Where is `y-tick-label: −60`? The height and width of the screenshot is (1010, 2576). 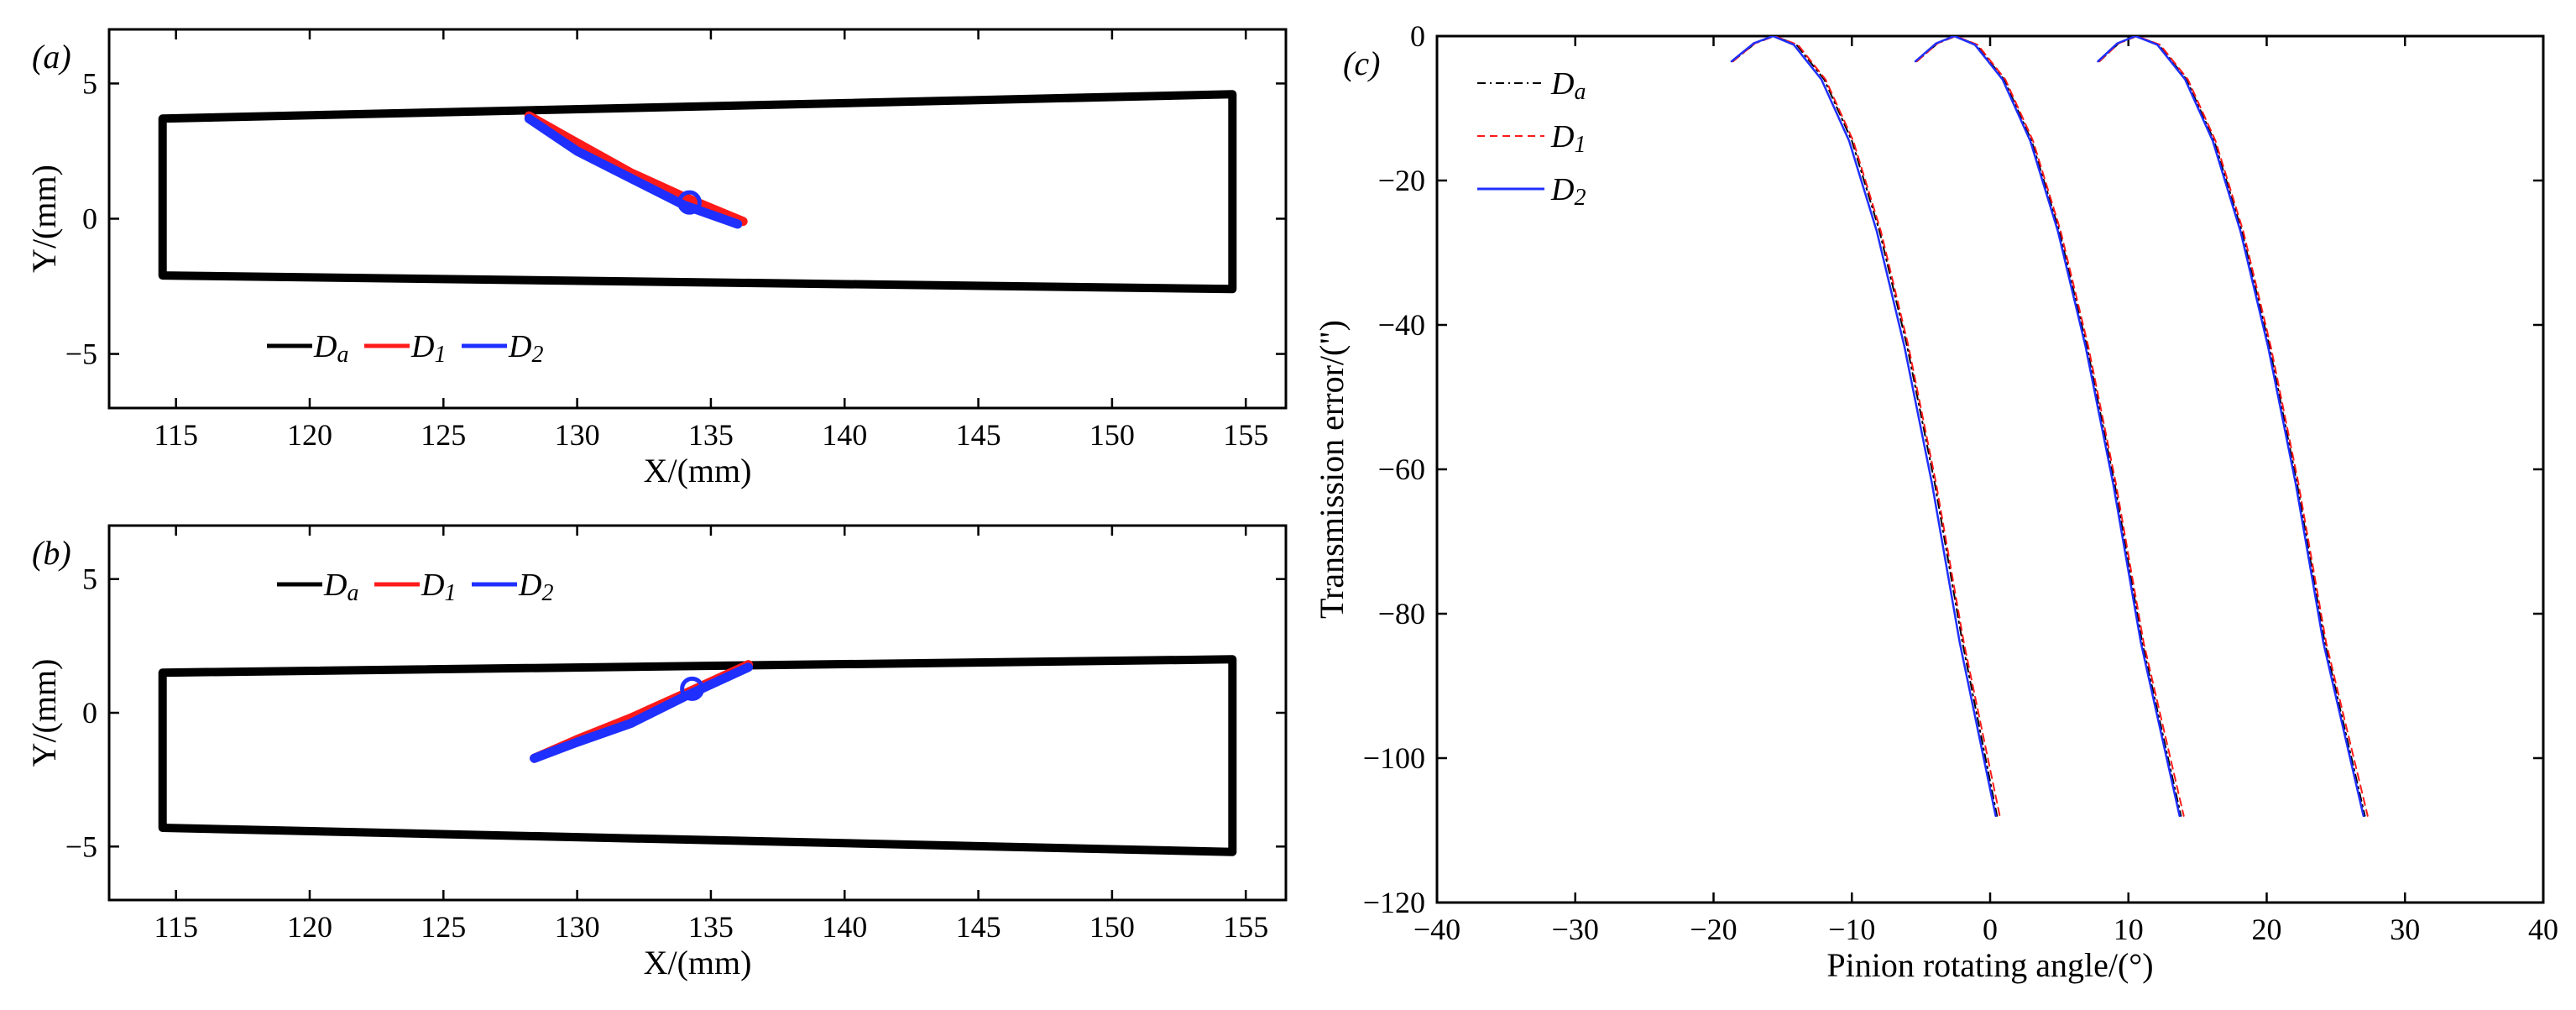
y-tick-label: −60 is located at coordinates (1401, 469).